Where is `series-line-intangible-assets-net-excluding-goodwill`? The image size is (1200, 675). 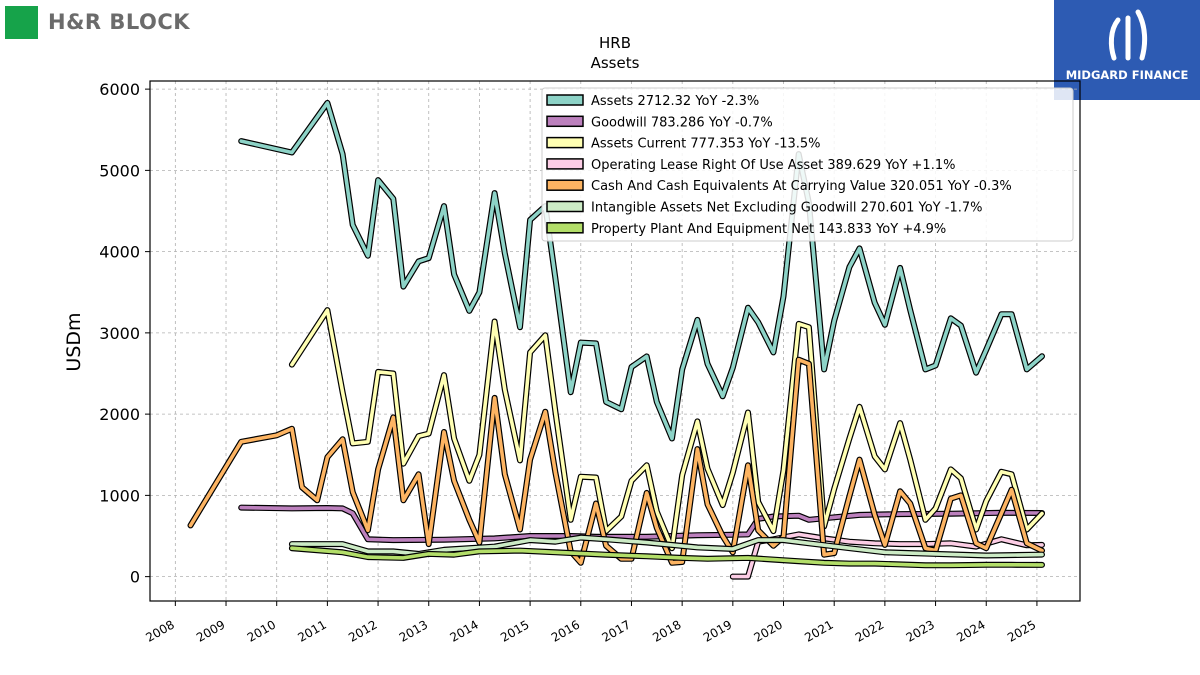
series-line-intangible-assets-net-excluding-goodwill is located at coordinates (667, 546).